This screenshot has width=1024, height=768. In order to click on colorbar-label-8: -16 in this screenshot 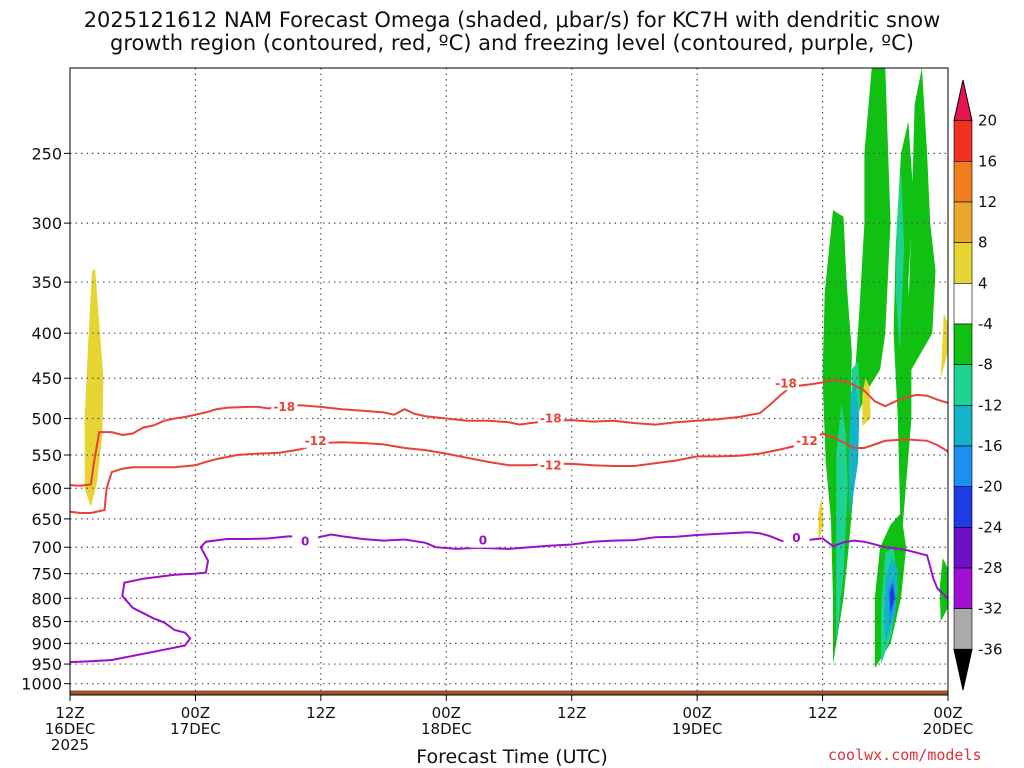, I will do `click(990, 446)`.